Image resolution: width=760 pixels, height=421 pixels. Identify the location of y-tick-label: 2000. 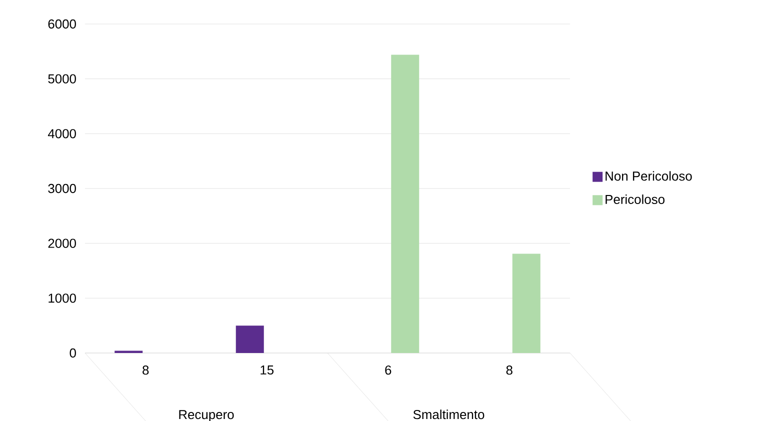
(62, 243).